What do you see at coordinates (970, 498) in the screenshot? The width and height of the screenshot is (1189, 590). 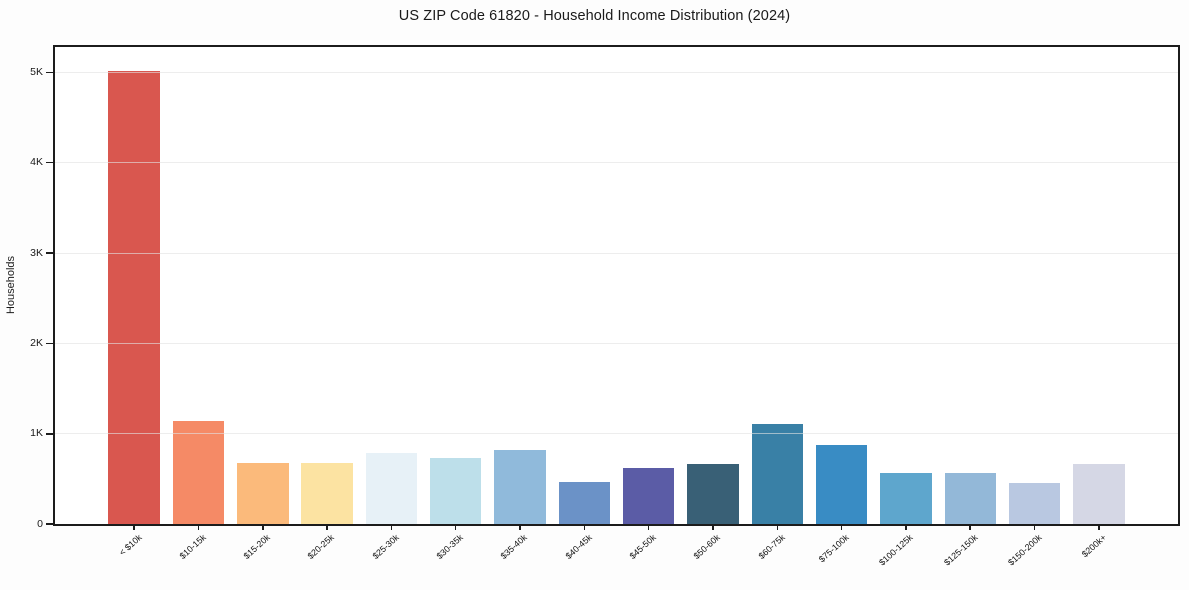 I see `bar-125-150k` at bounding box center [970, 498].